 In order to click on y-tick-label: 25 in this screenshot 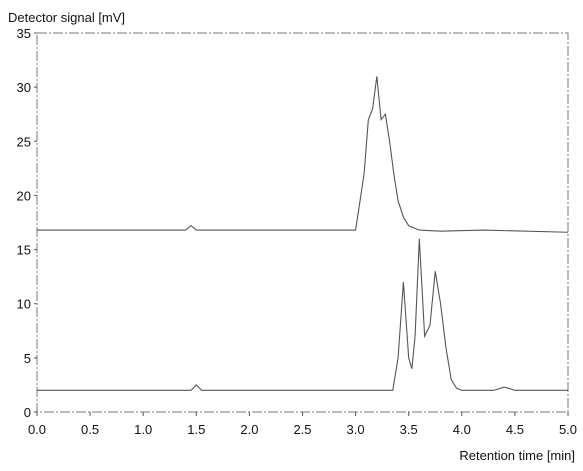, I will do `click(24, 141)`.